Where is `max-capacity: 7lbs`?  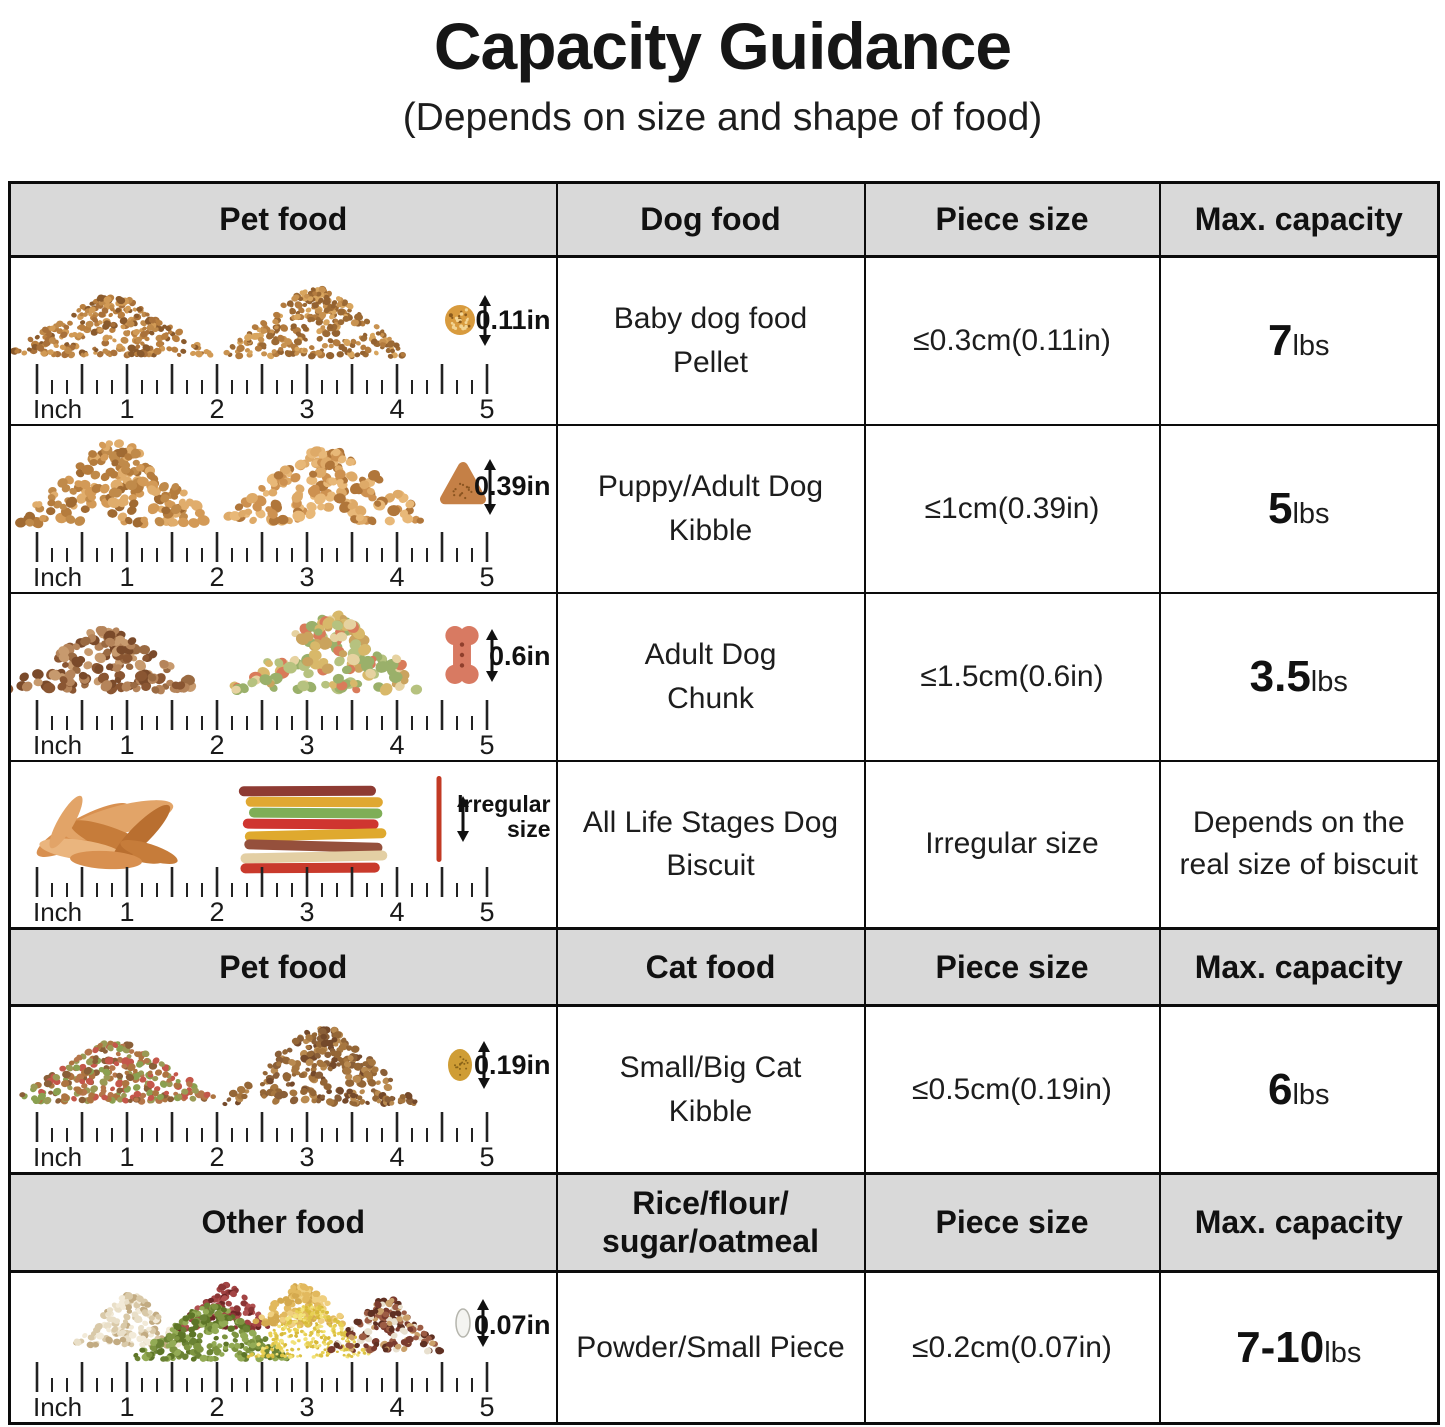
max-capacity: 7lbs is located at coordinates (1299, 340).